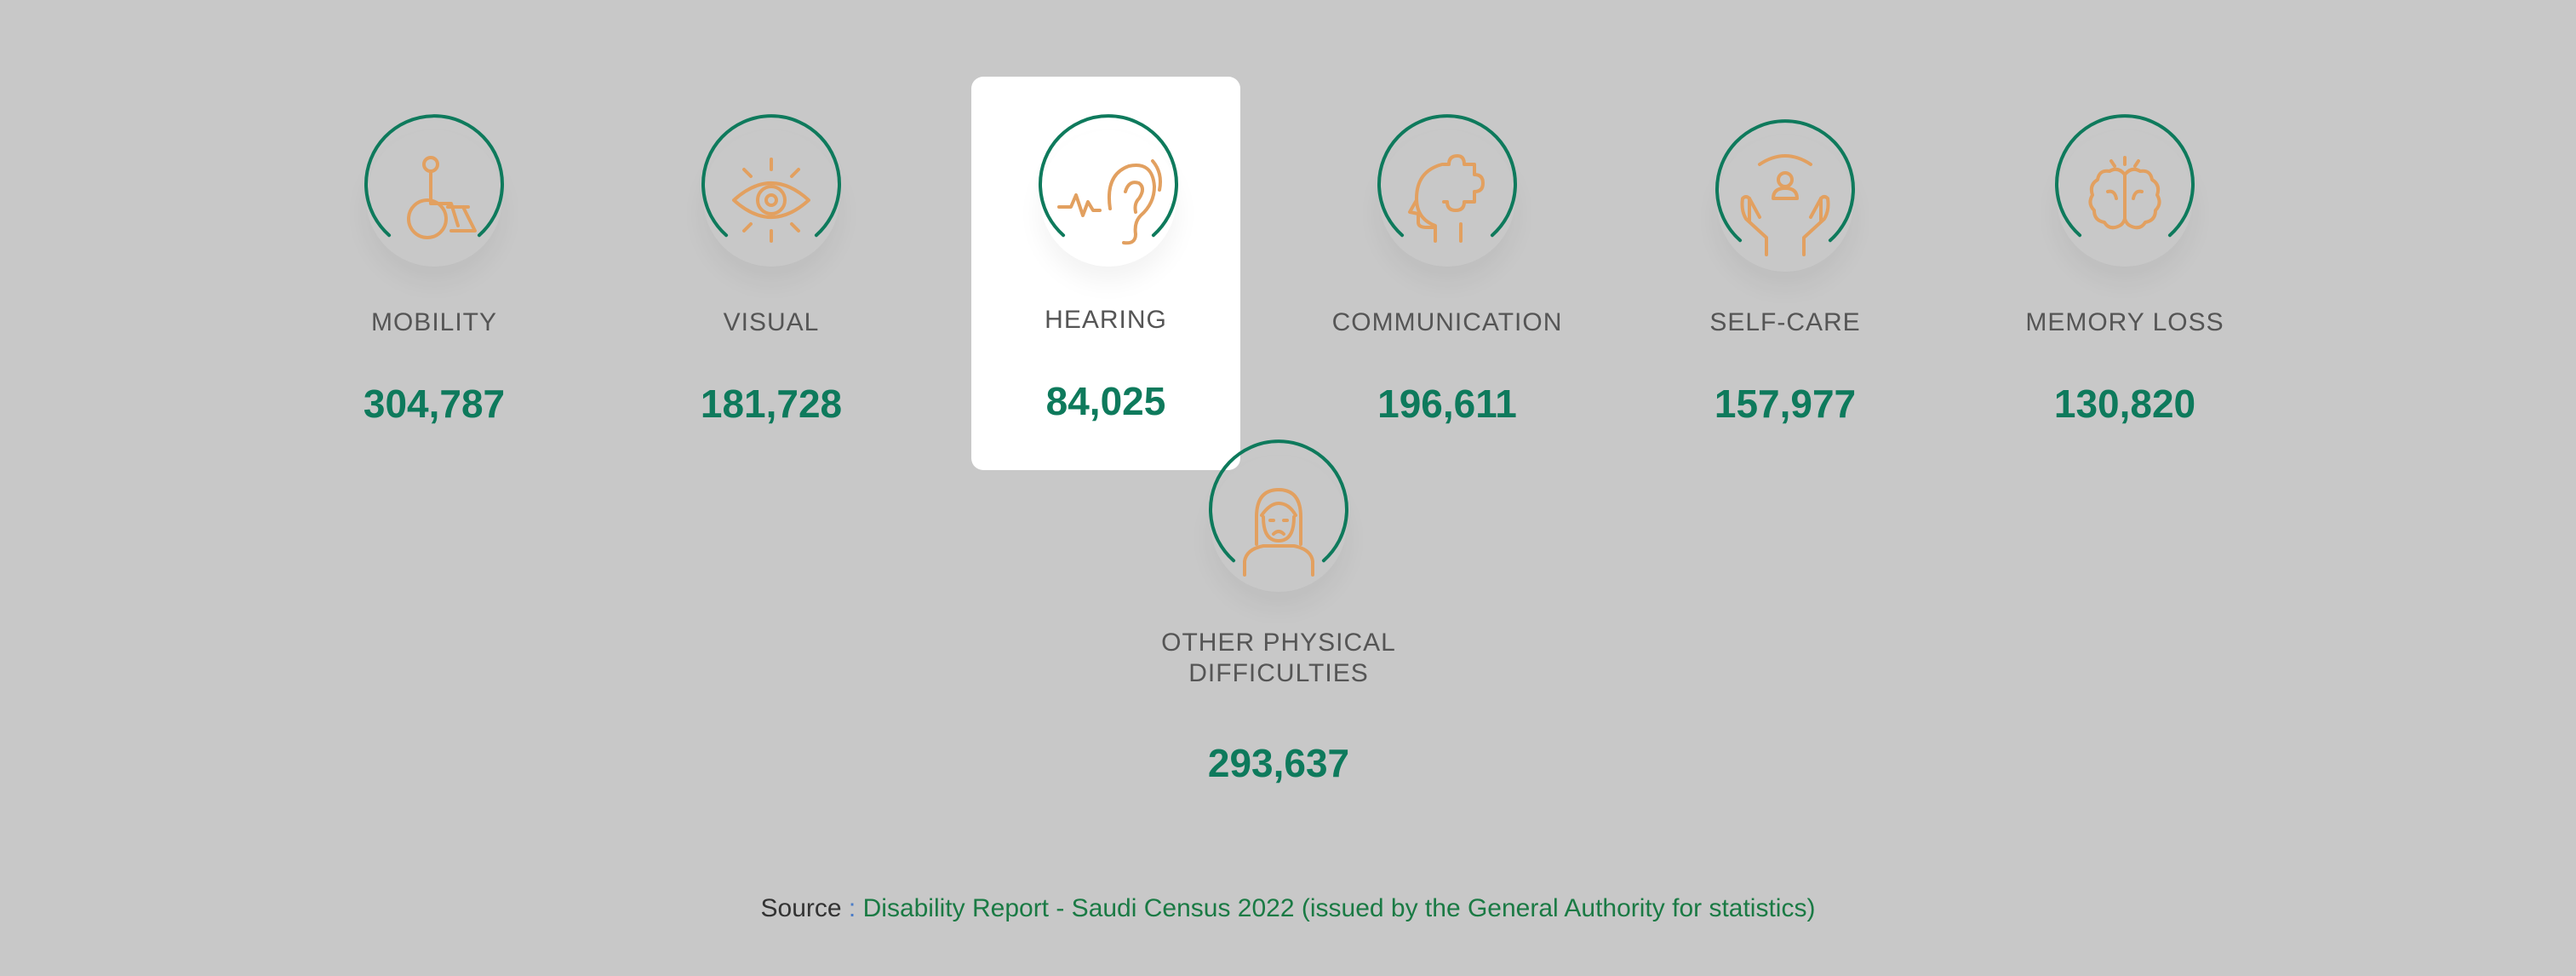 The image size is (2576, 976). What do you see at coordinates (1447, 190) in the screenshot?
I see `head-puzzle-icon` at bounding box center [1447, 190].